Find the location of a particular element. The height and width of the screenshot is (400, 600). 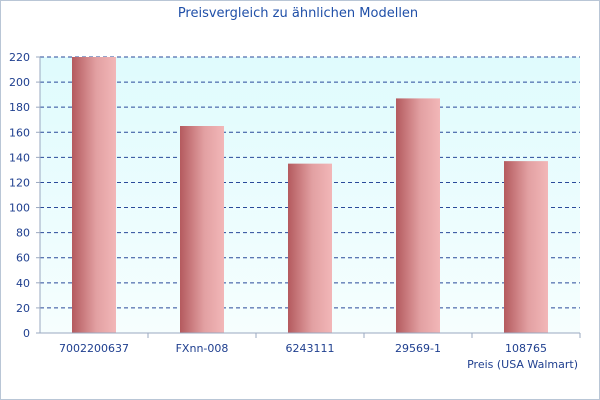

y-tick-label: 80 is located at coordinates (23, 233).